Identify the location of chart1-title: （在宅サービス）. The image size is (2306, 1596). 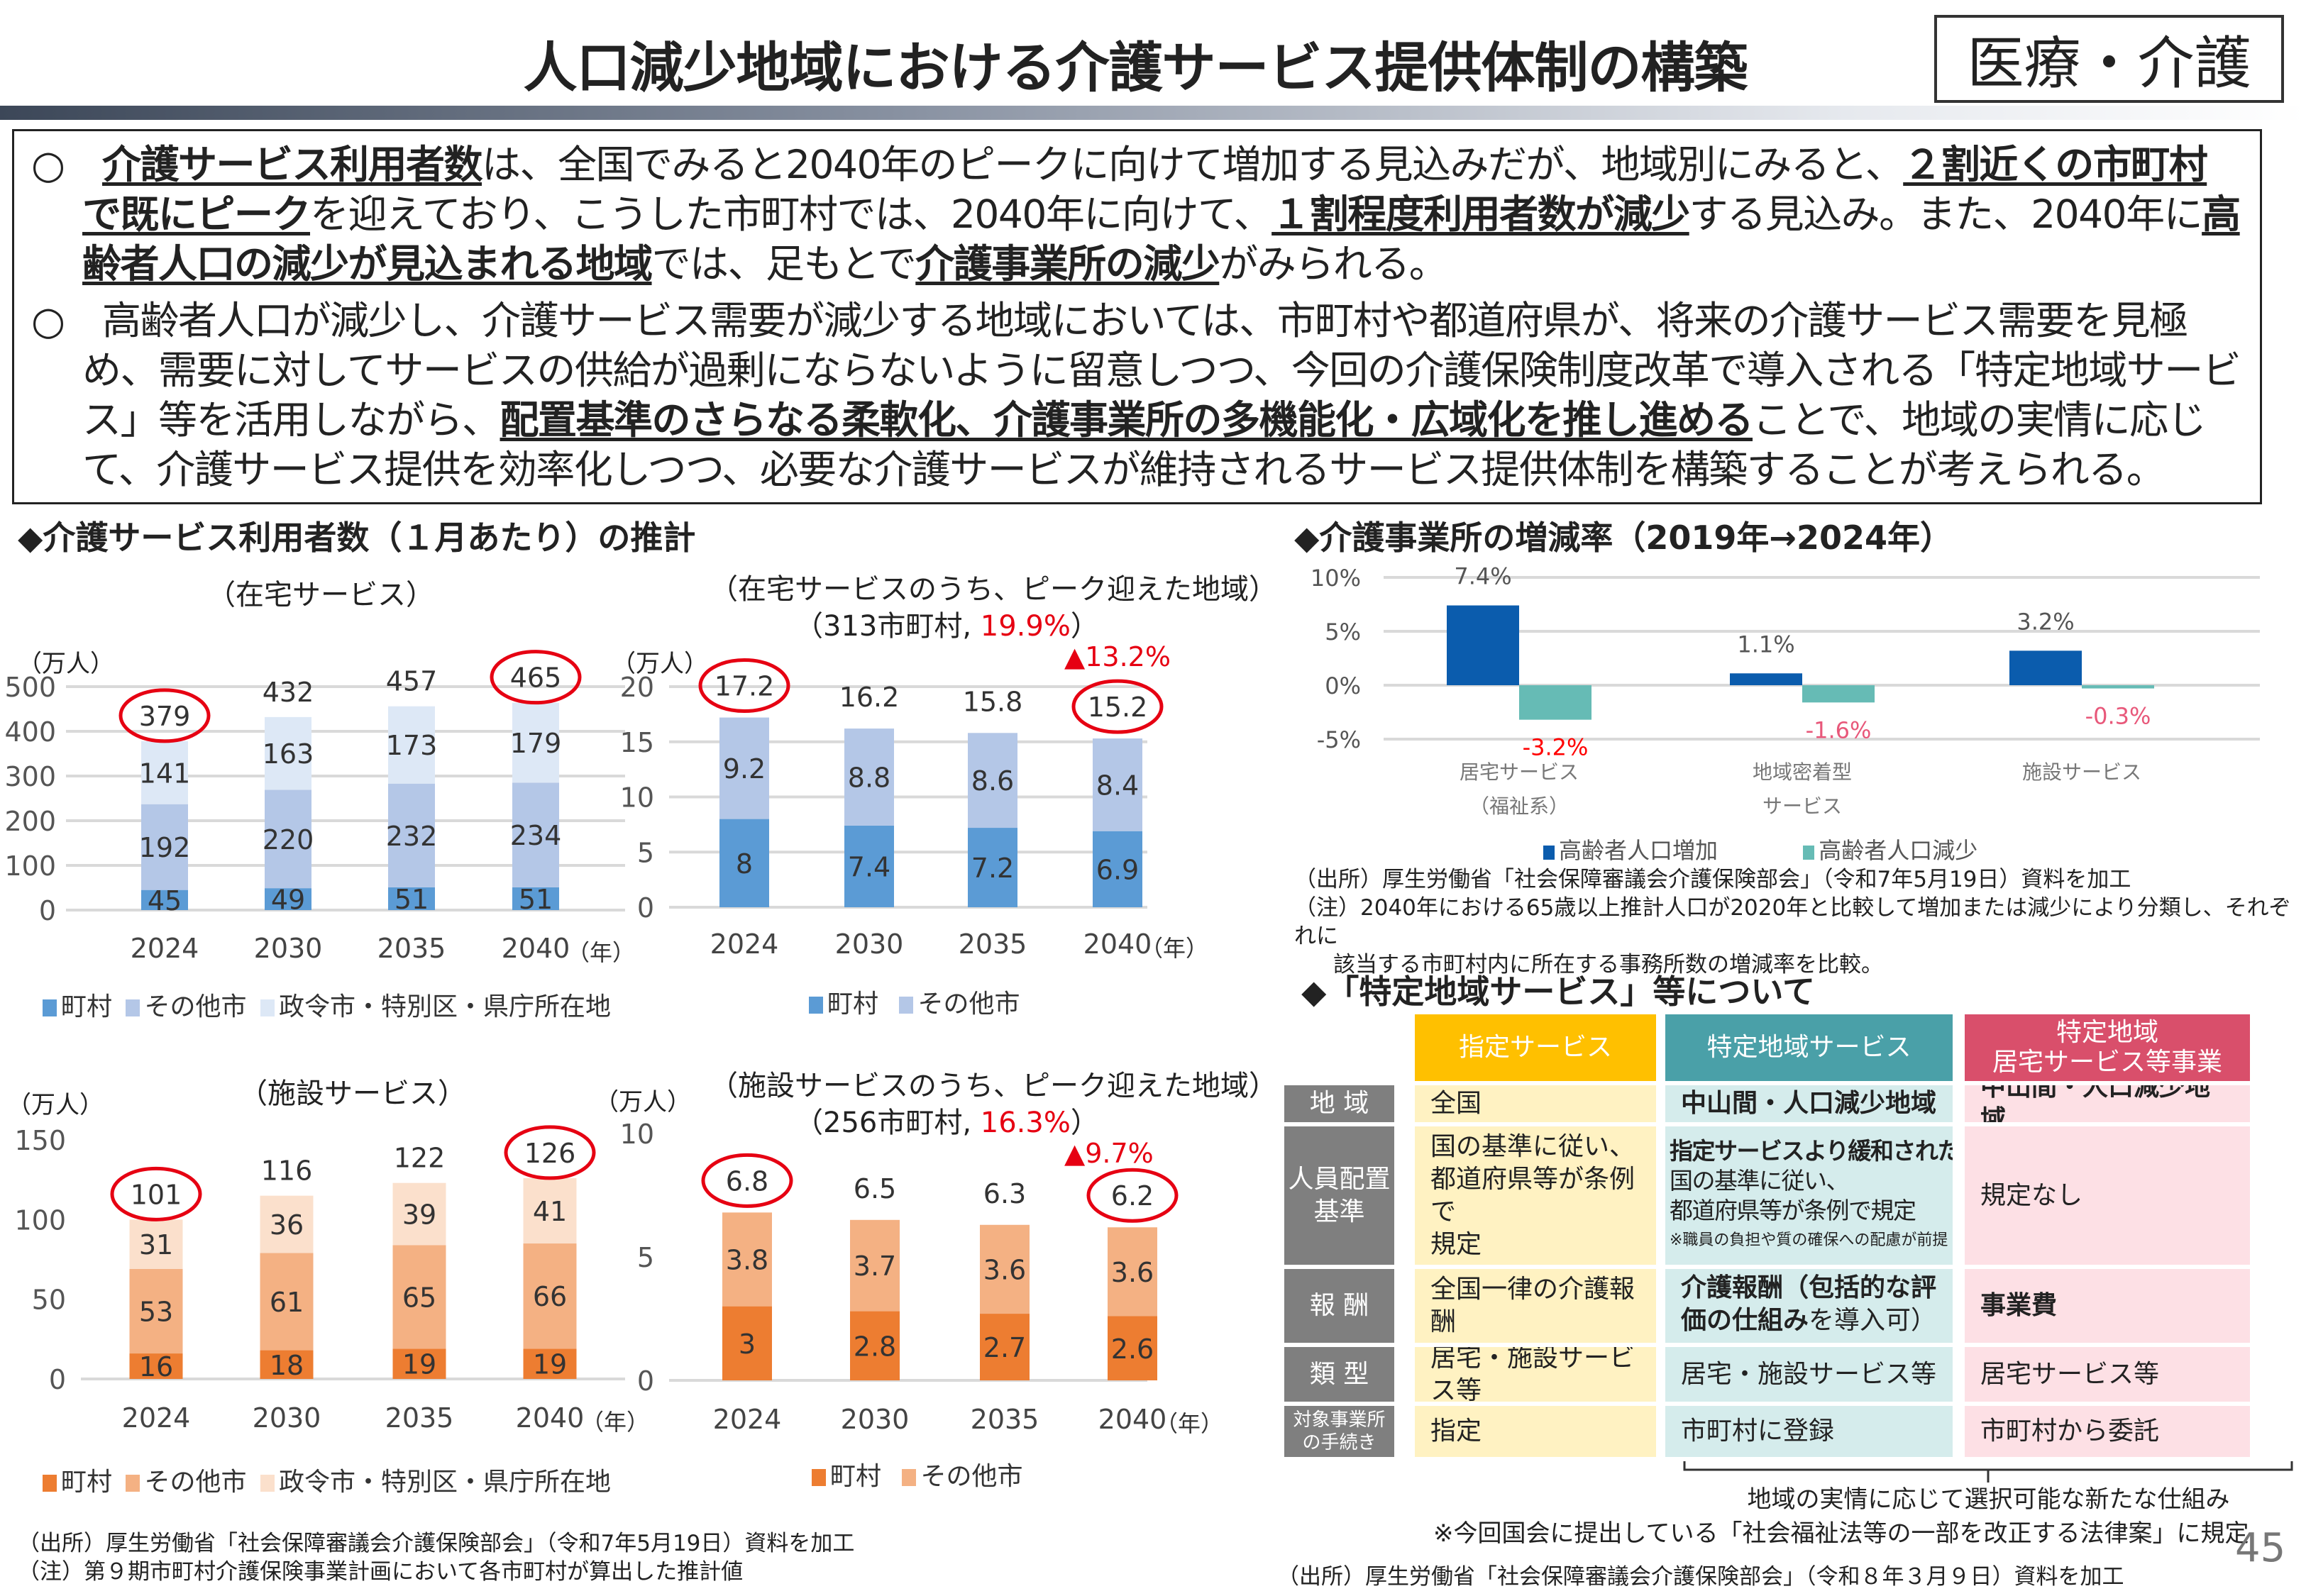
(320, 595).